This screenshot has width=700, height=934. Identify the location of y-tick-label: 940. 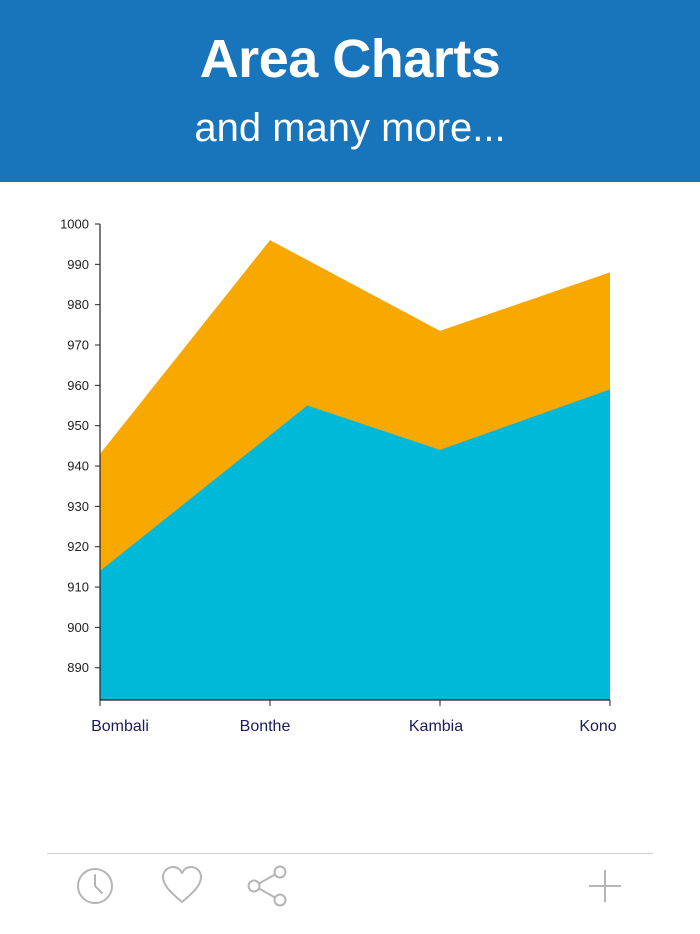
(78, 466).